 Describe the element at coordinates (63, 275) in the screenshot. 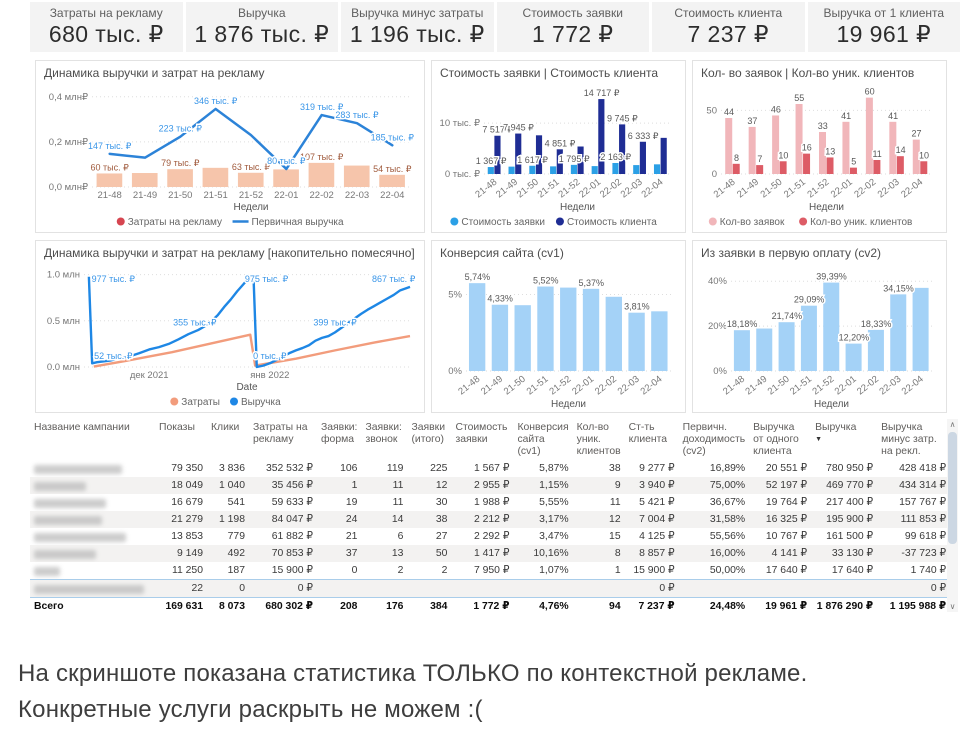

I see `svg-text: 1.0 млн` at that location.